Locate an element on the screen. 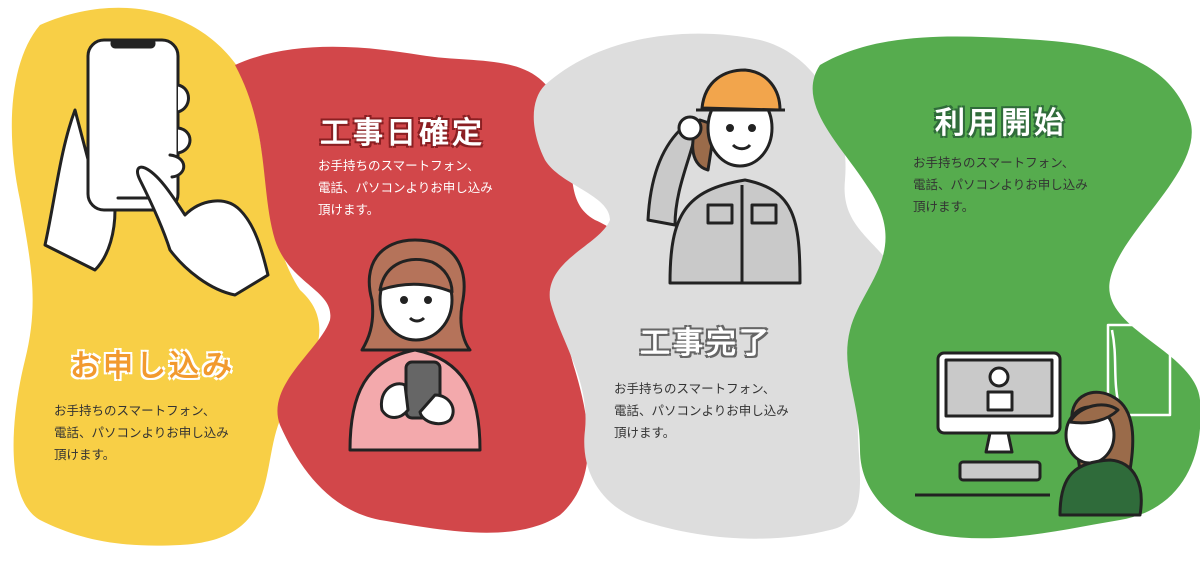  step-3-title: 工事完了 is located at coordinates (706, 343).